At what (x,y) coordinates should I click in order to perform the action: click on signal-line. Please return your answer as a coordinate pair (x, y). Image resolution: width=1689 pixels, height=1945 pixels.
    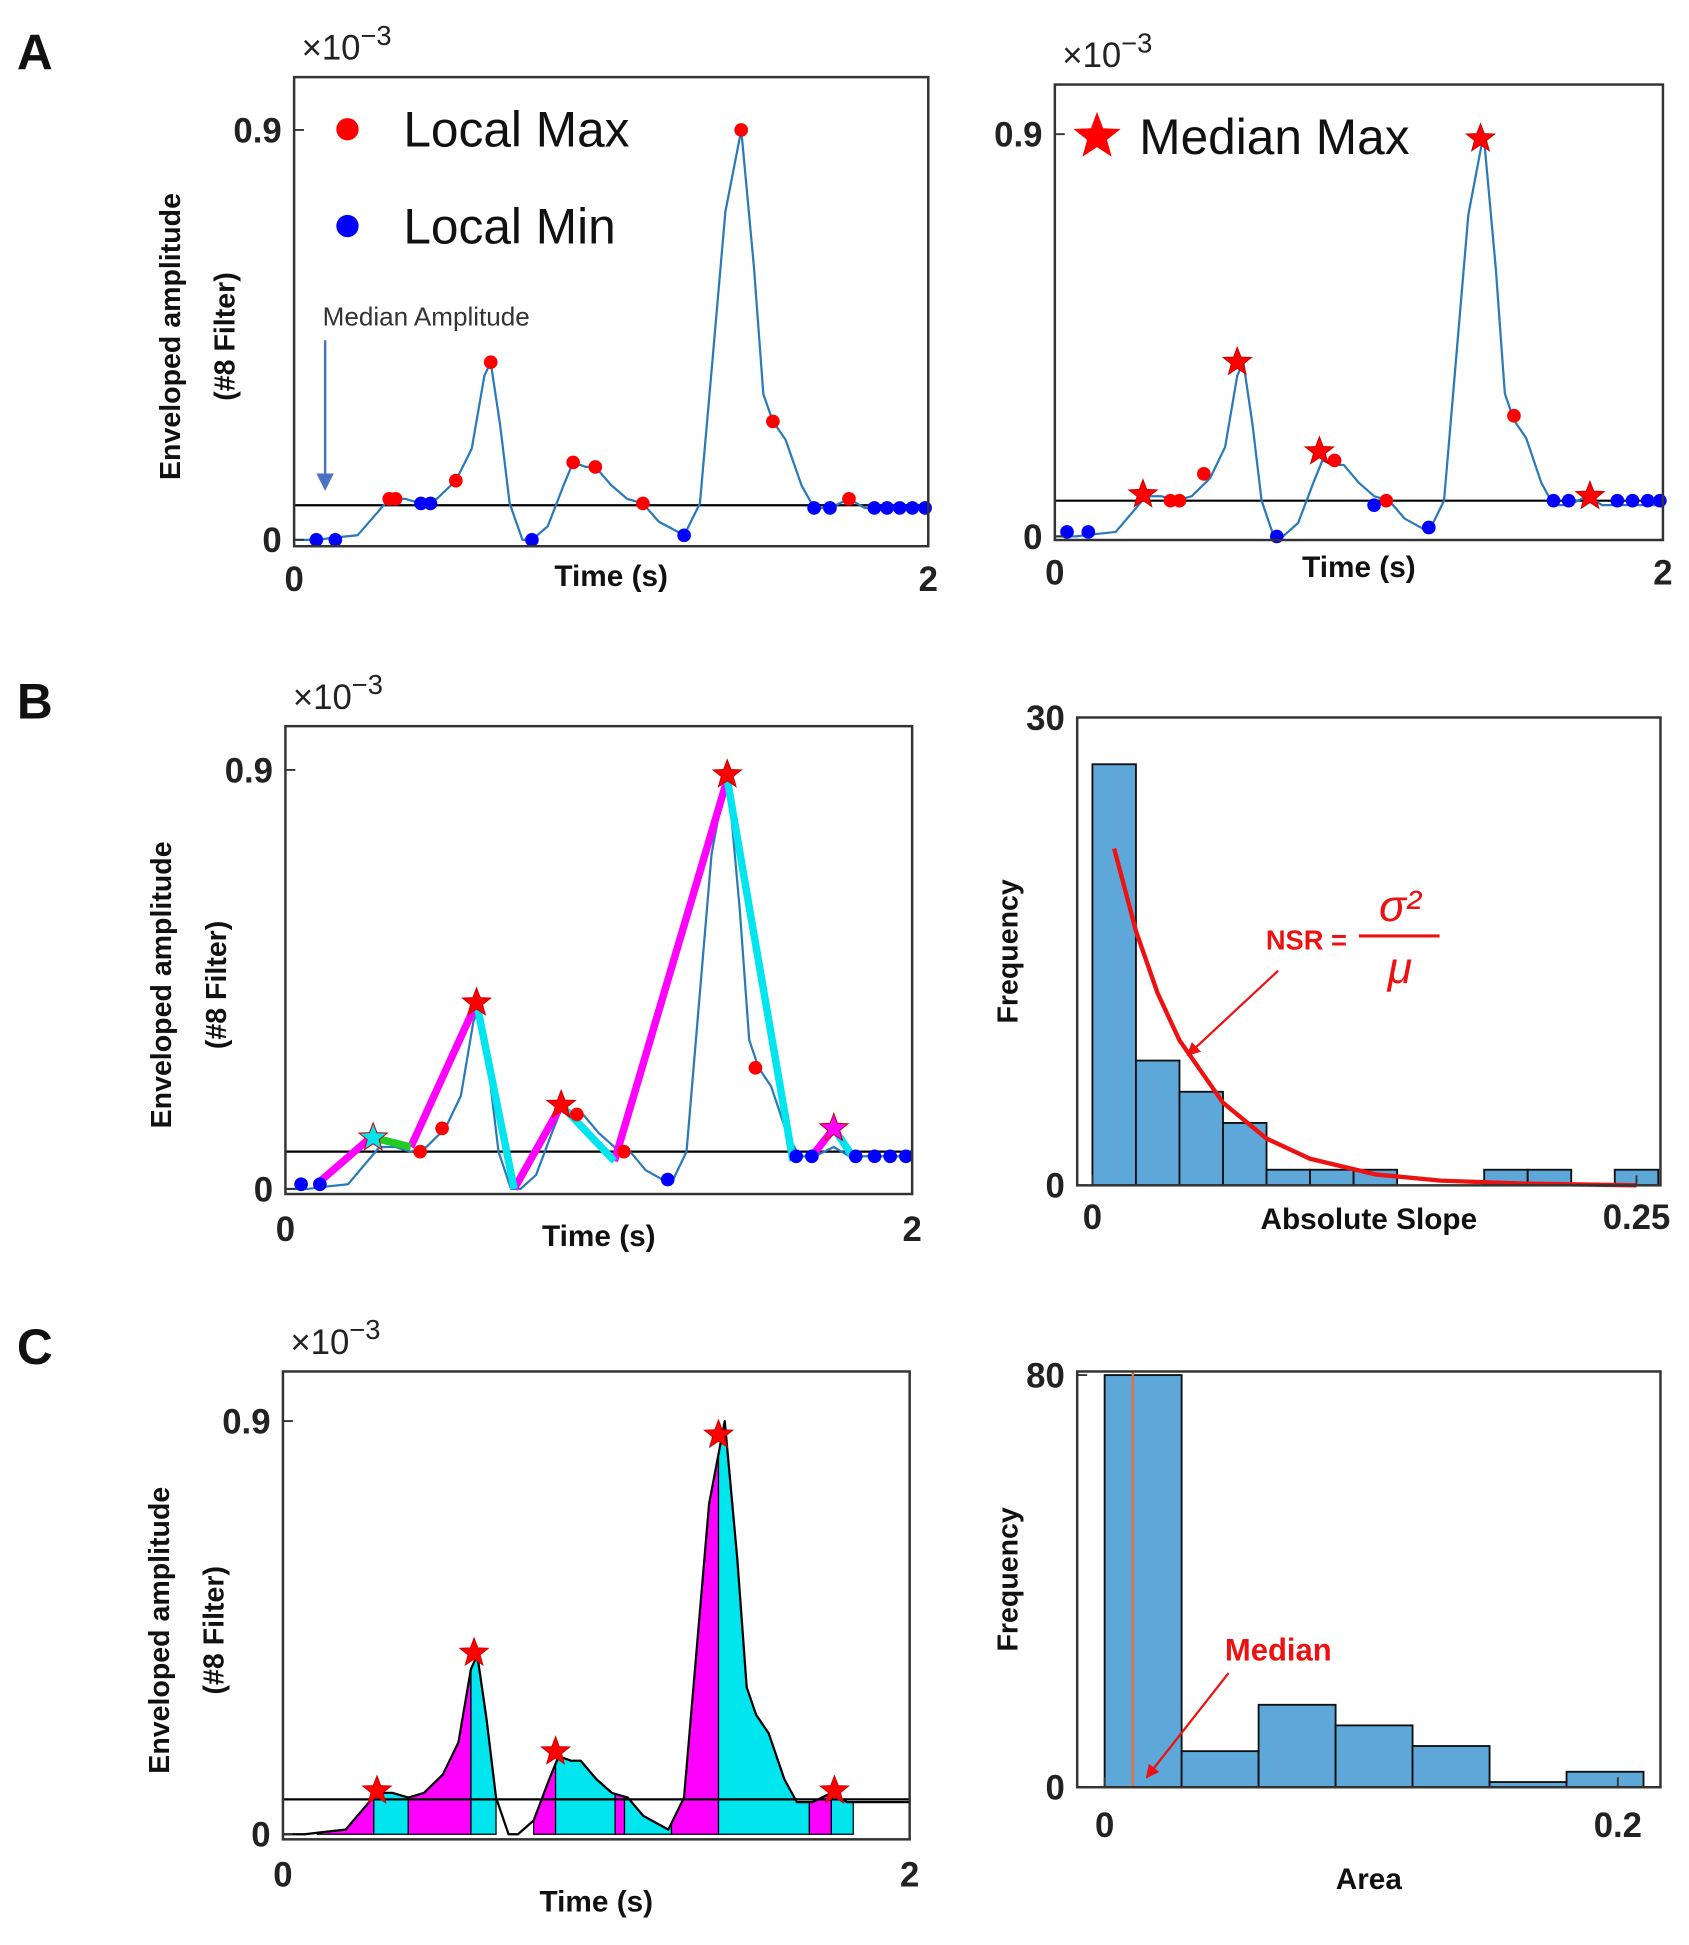
    Looking at the image, I should click on (596, 1628).